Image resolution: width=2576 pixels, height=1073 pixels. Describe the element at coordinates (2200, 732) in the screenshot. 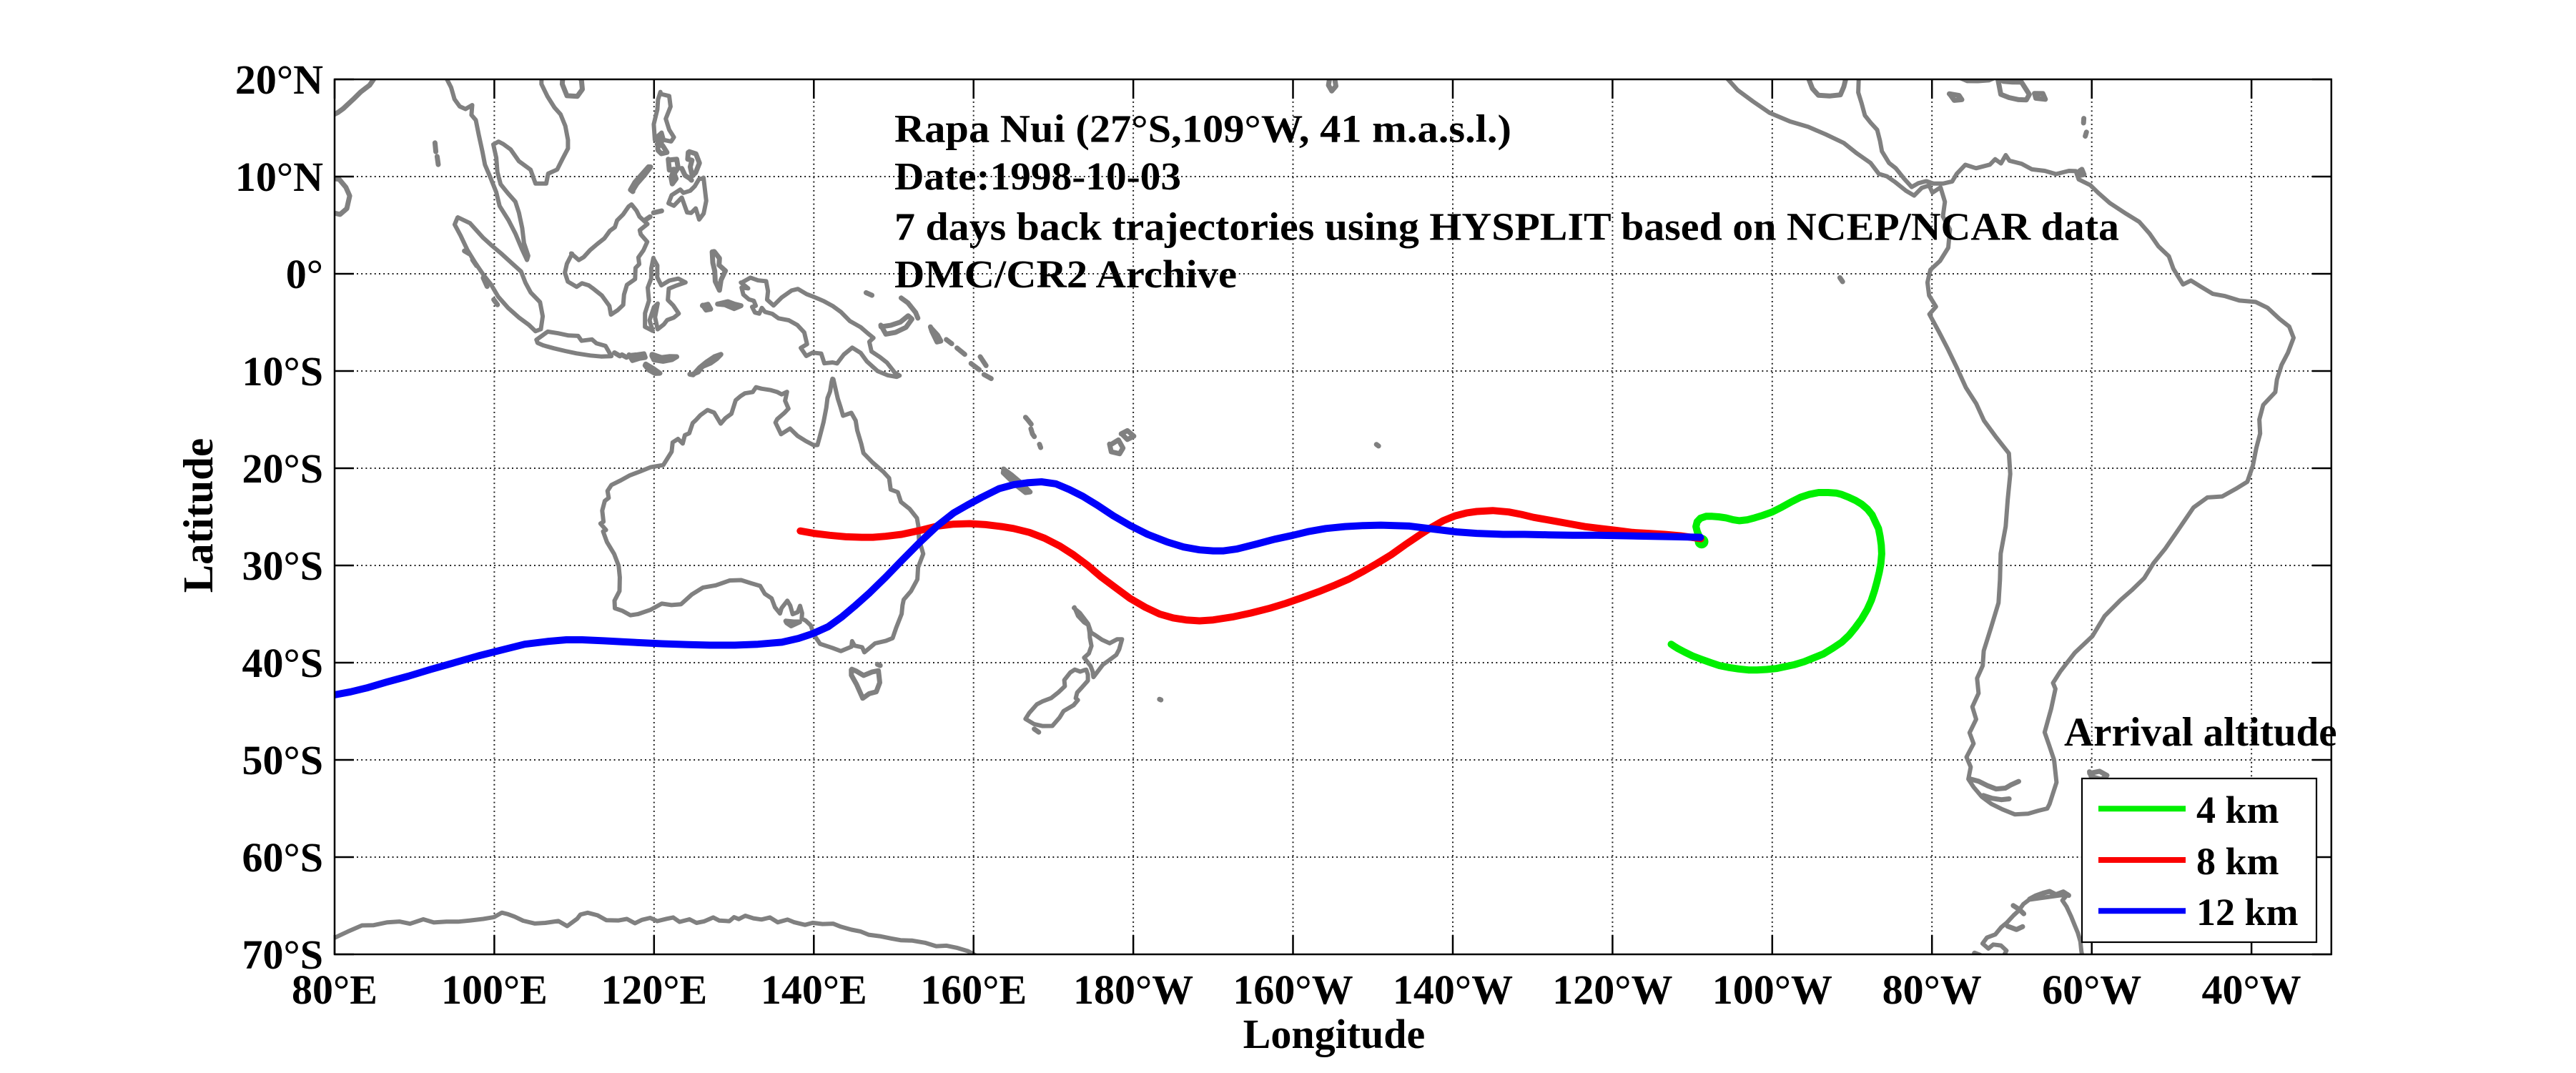

I see `svg-text: Arrival altitude` at that location.